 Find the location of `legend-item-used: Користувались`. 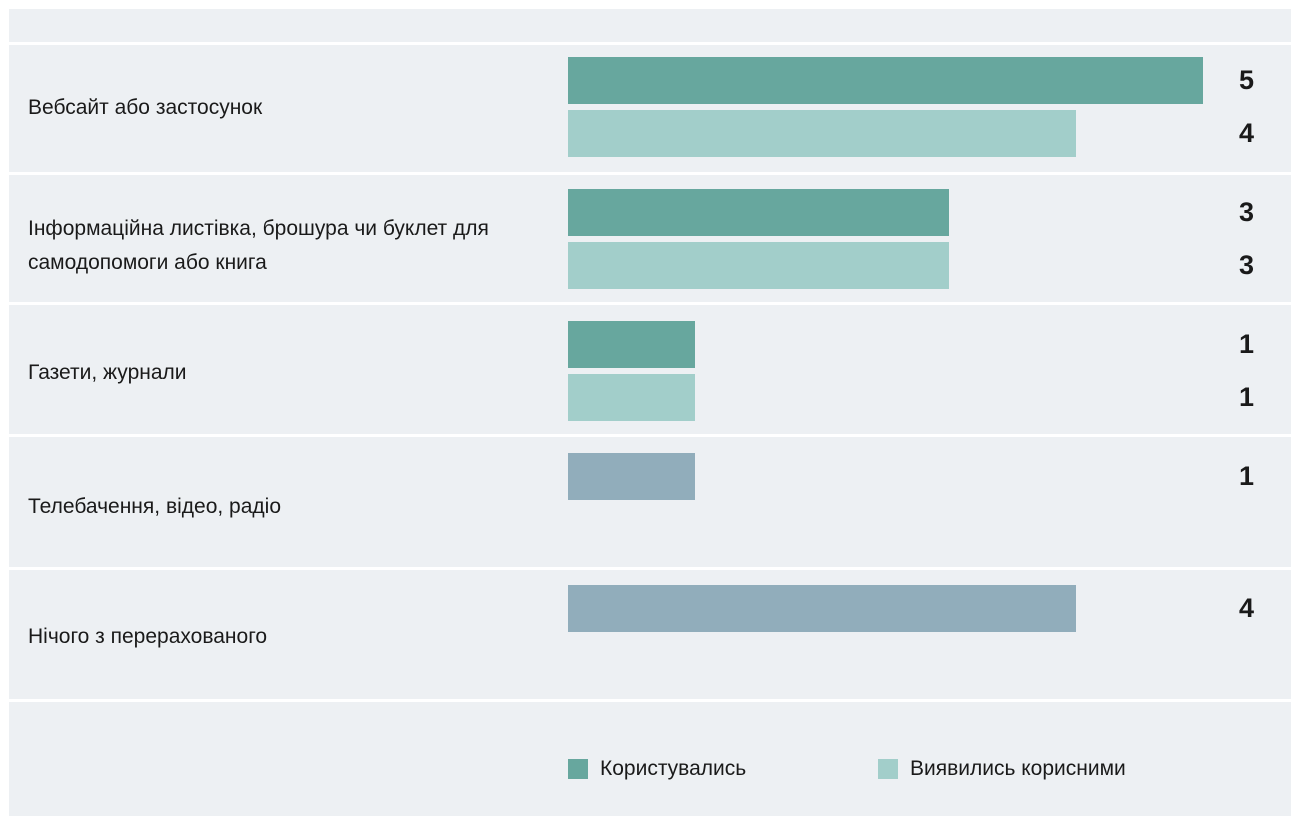

legend-item-used: Користувались is located at coordinates (657, 769).